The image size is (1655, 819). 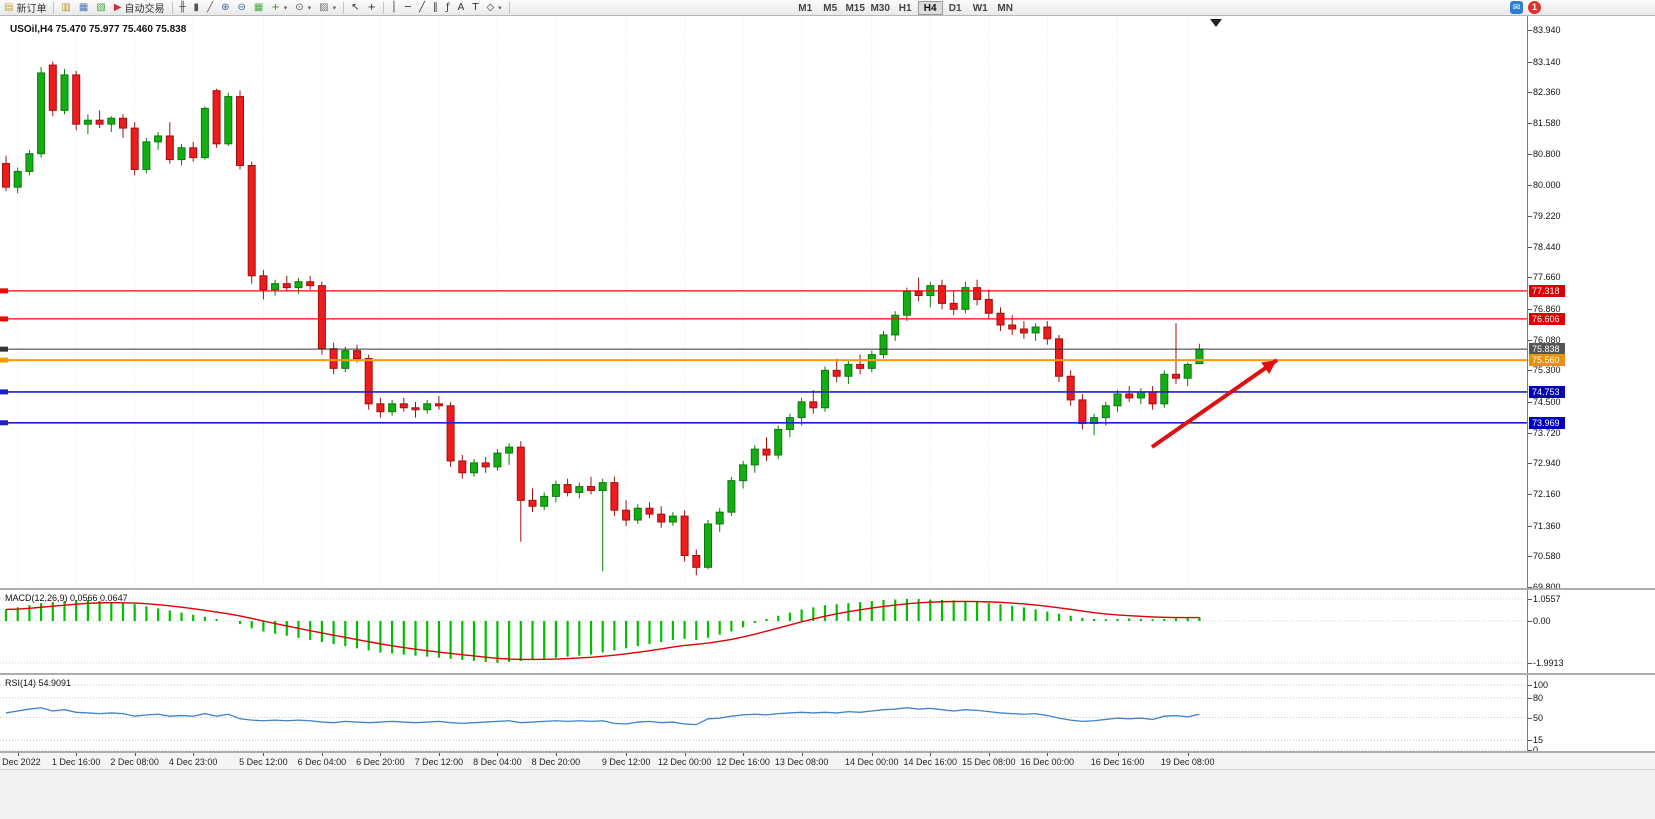 I want to click on auto-trading-button-label: 自动交易, so click(x=144, y=9).